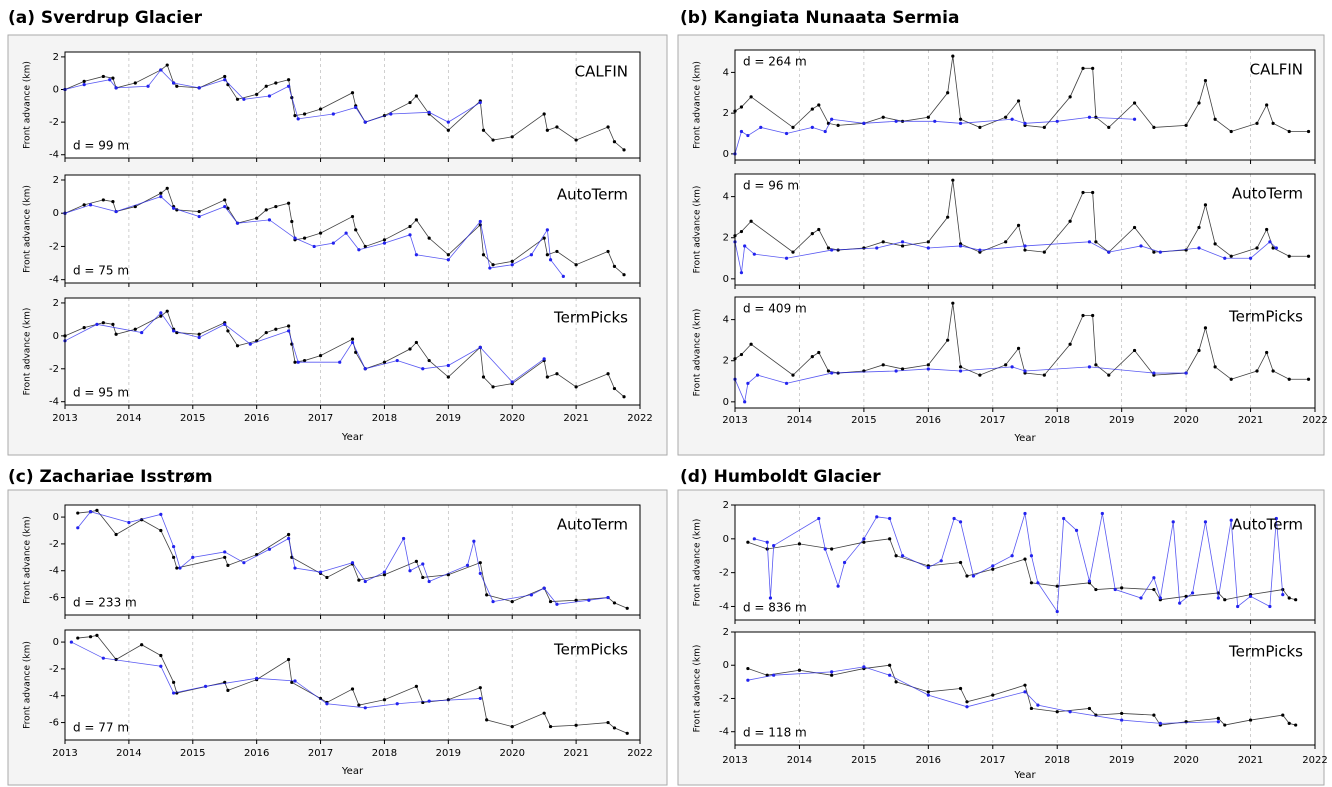 The width and height of the screenshot is (1332, 787). What do you see at coordinates (726, 238) in the screenshot?
I see `y-tick-label: 2` at bounding box center [726, 238].